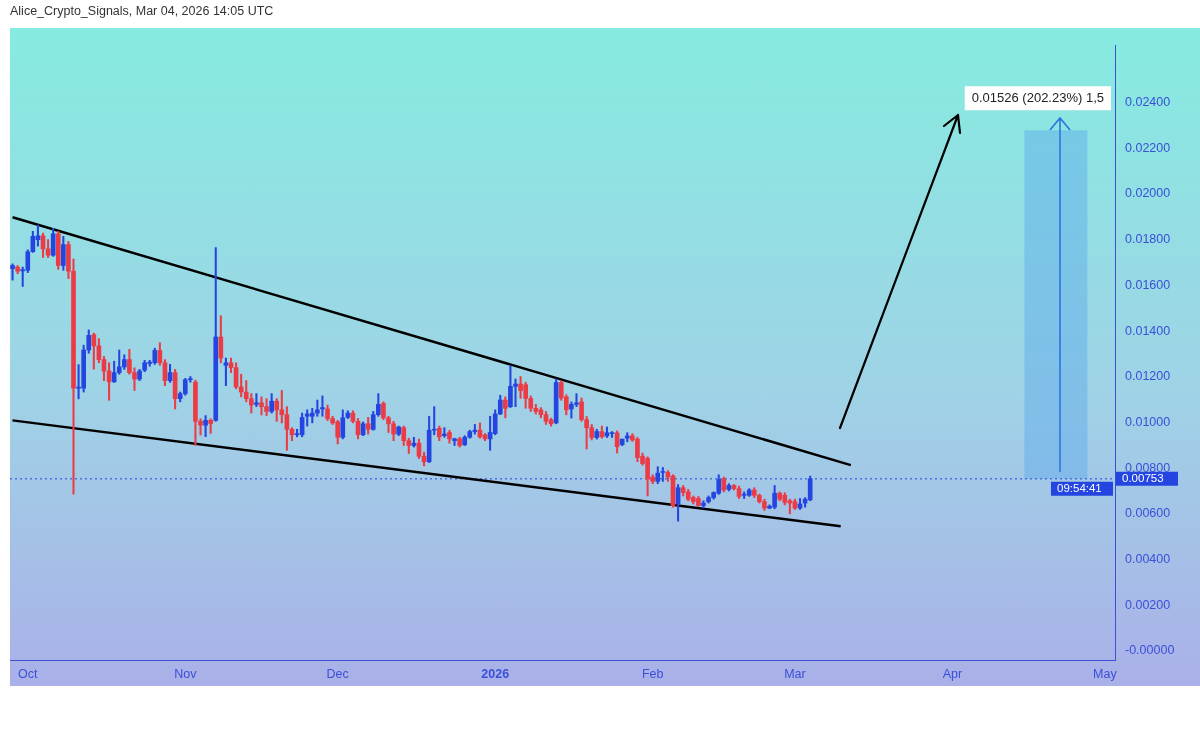 The width and height of the screenshot is (1200, 747). What do you see at coordinates (1079, 488) in the screenshot?
I see `annotation: 09:54:41` at bounding box center [1079, 488].